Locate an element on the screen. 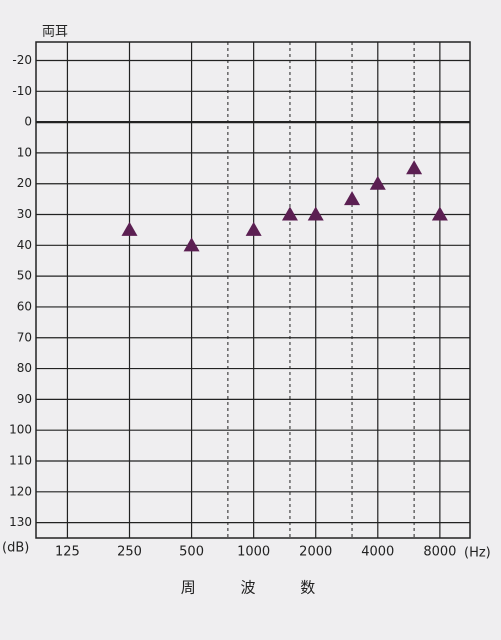 The width and height of the screenshot is (501, 640). y-tick-label: 40 is located at coordinates (24, 245).